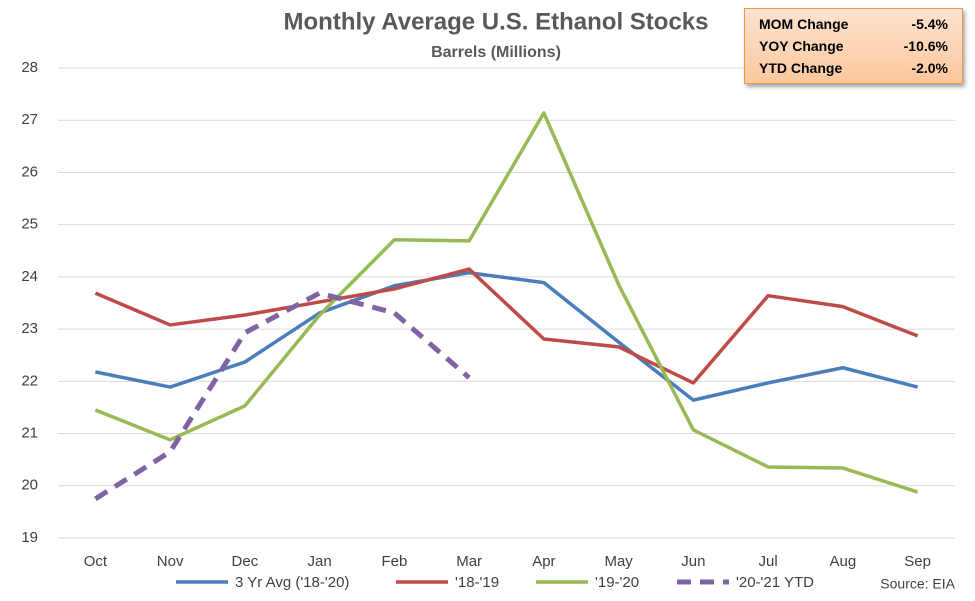 The width and height of the screenshot is (975, 601). Describe the element at coordinates (477, 582) in the screenshot. I see `legend-label: '18-'19` at that location.